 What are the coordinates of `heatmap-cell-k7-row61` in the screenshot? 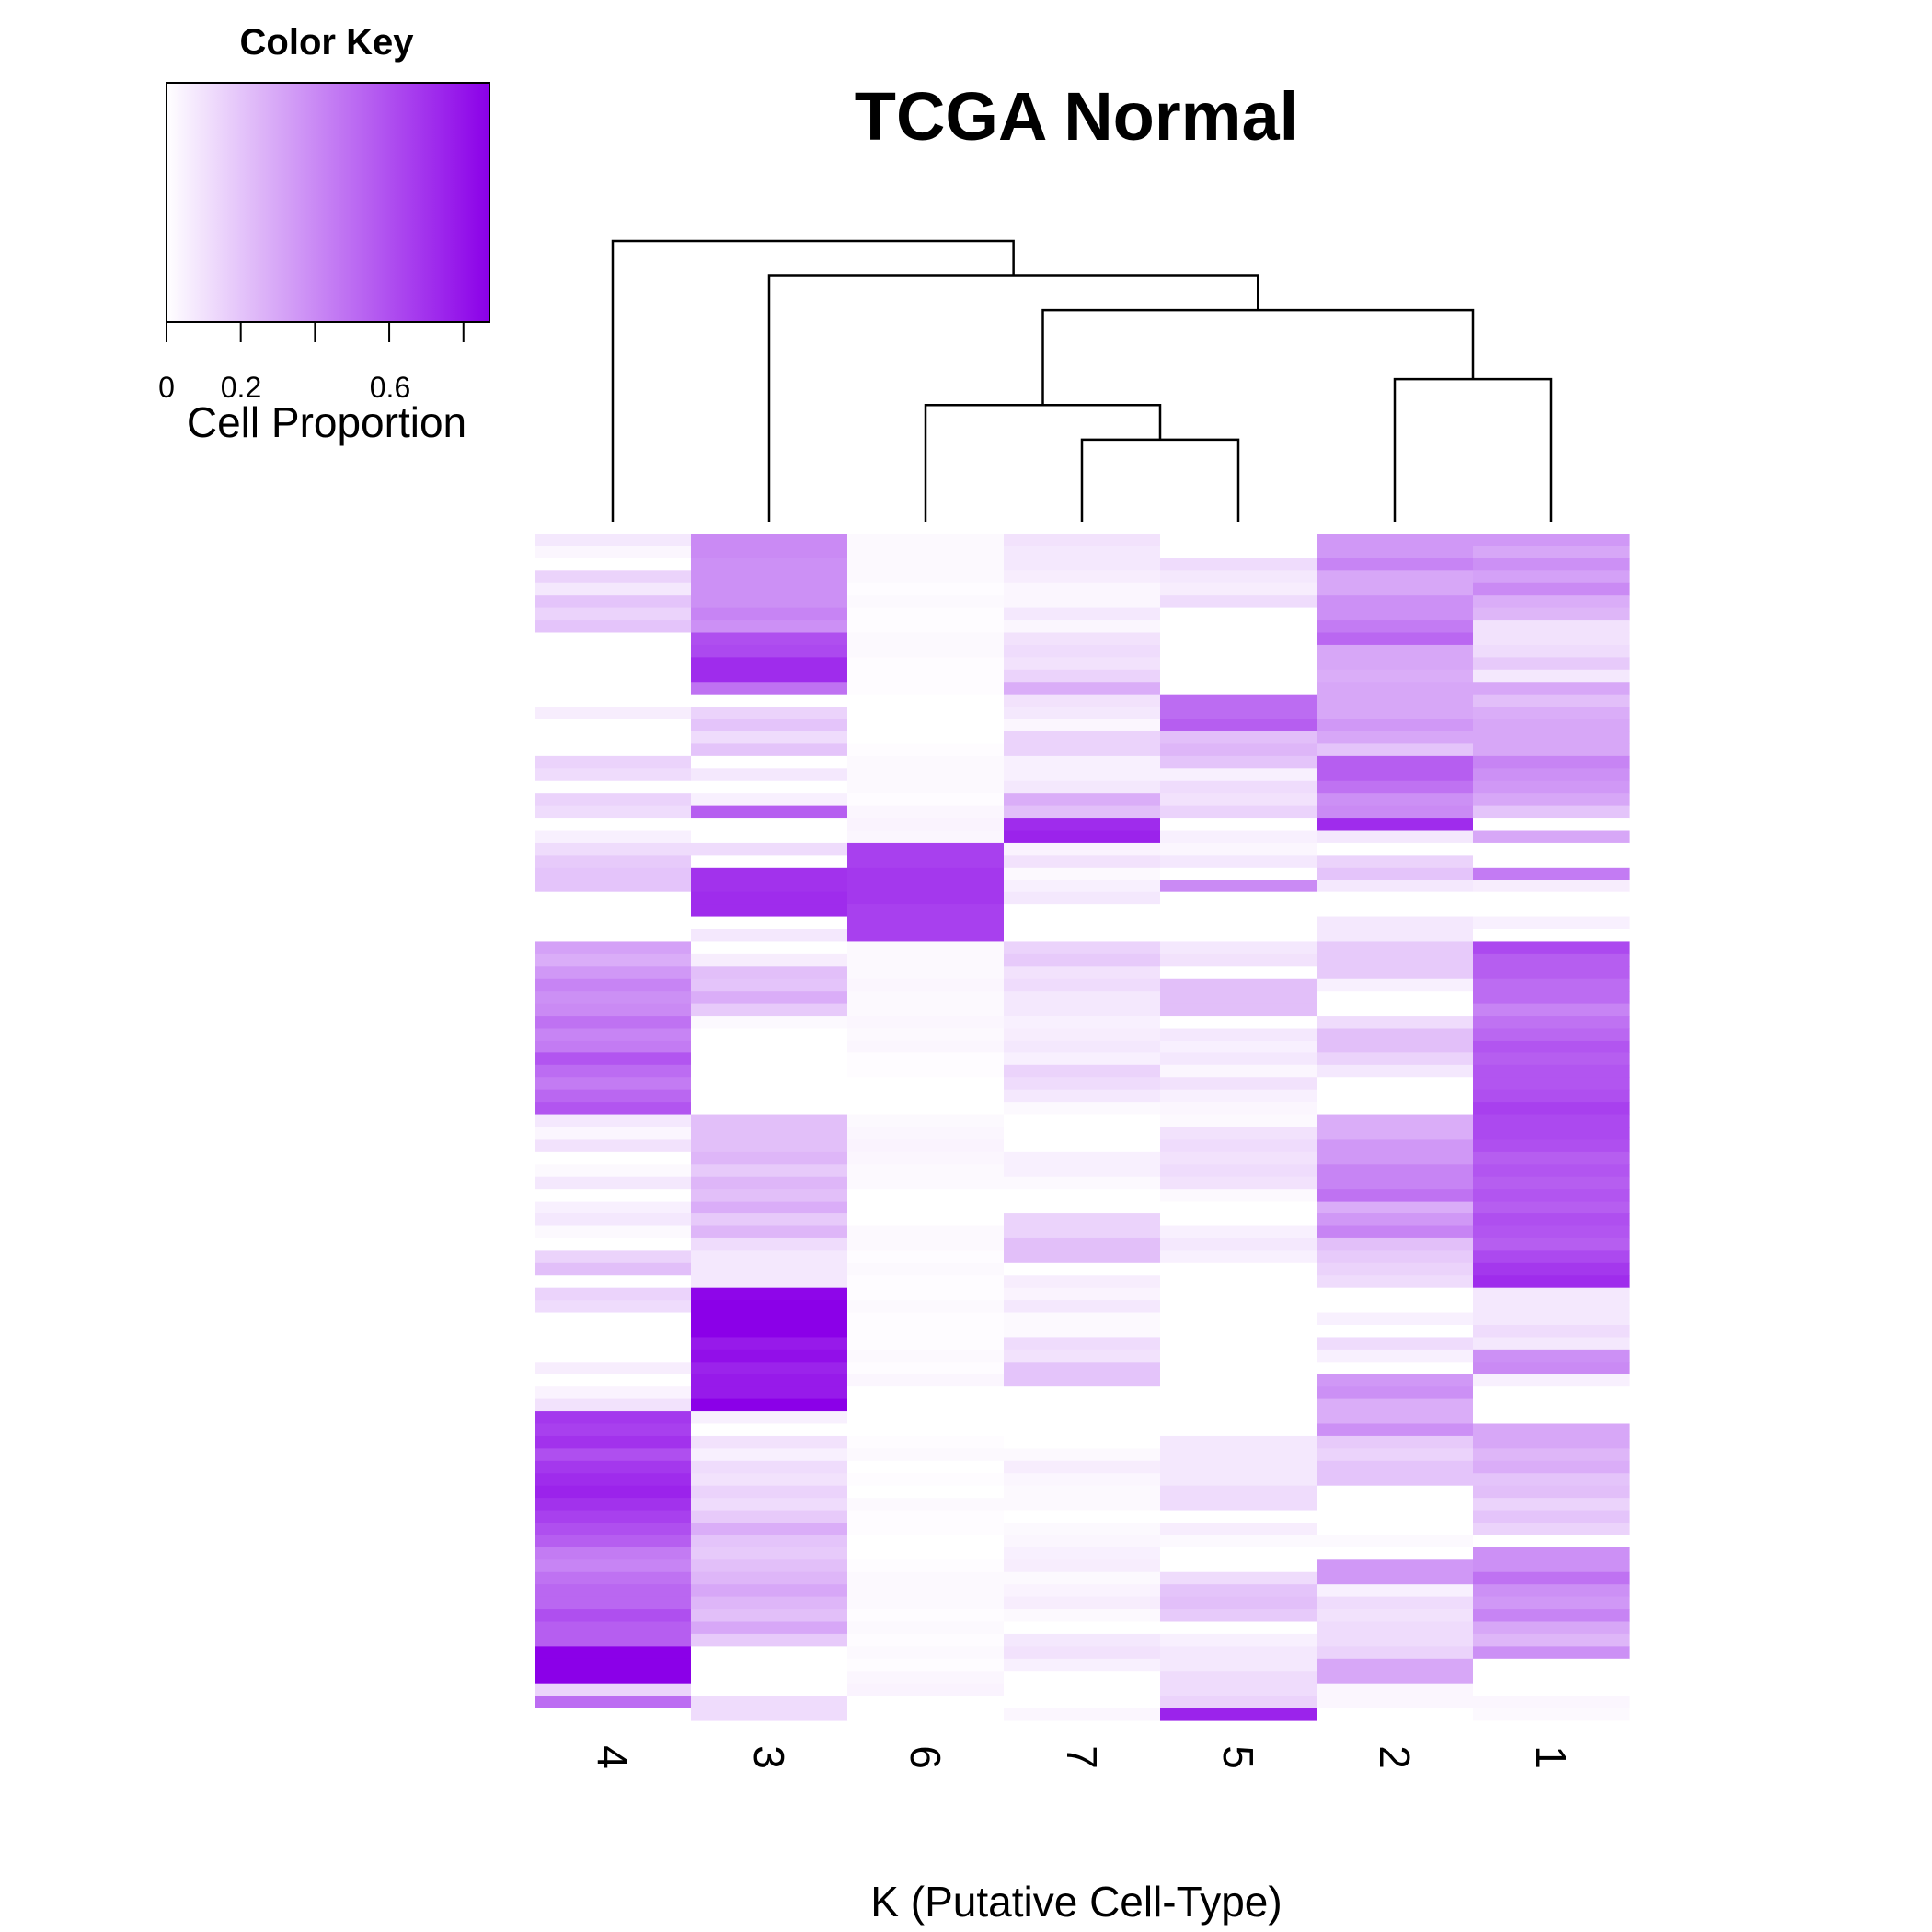 It's located at (1082, 1294).